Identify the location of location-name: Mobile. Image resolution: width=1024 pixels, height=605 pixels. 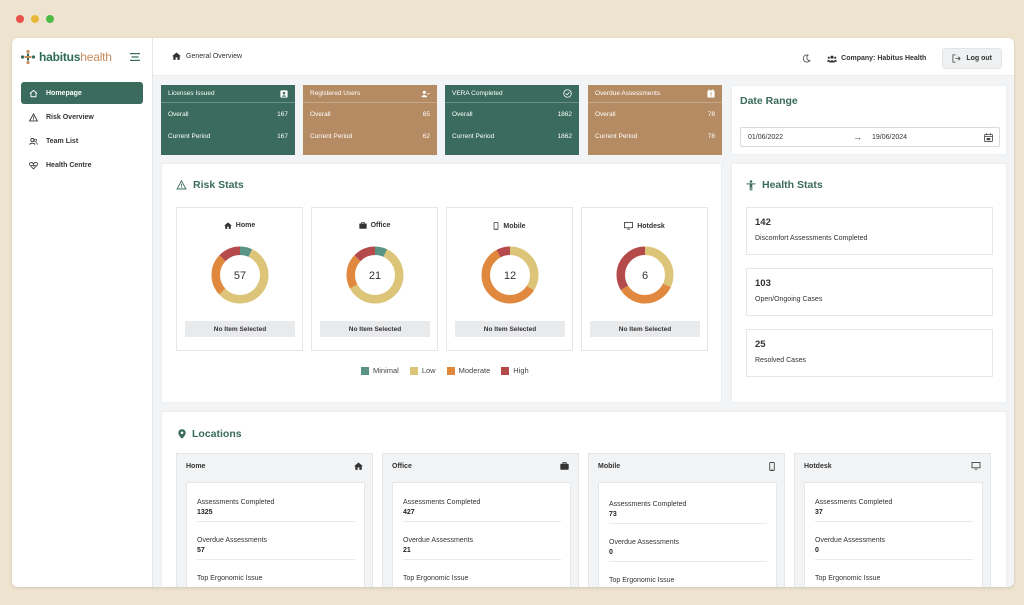
(609, 466).